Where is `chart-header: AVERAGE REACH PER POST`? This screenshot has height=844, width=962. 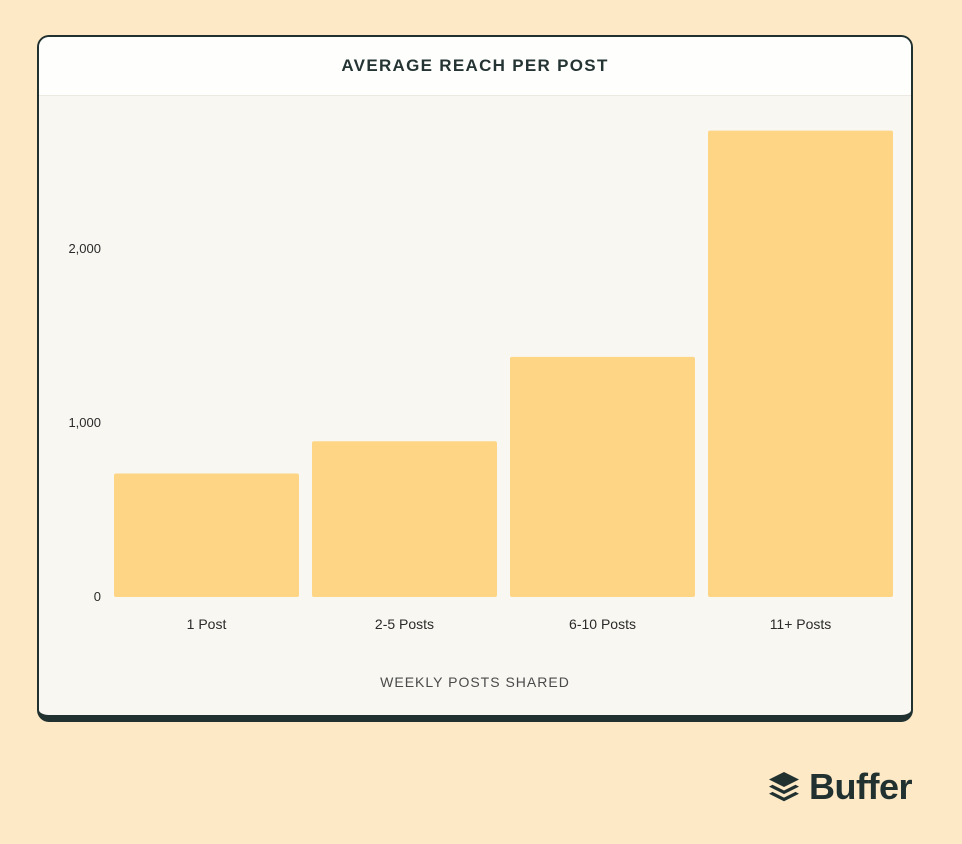 chart-header: AVERAGE REACH PER POST is located at coordinates (475, 66).